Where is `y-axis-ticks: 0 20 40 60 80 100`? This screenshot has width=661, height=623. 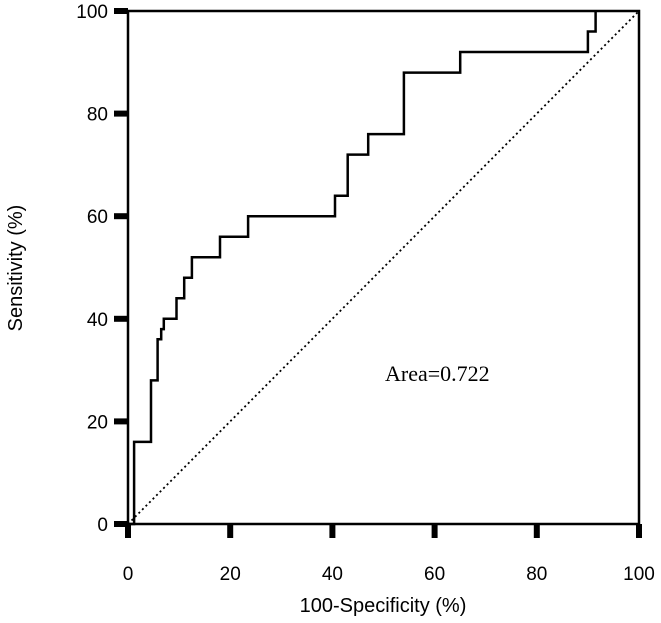 y-axis-ticks: 0 20 40 60 80 100 is located at coordinates (102, 269).